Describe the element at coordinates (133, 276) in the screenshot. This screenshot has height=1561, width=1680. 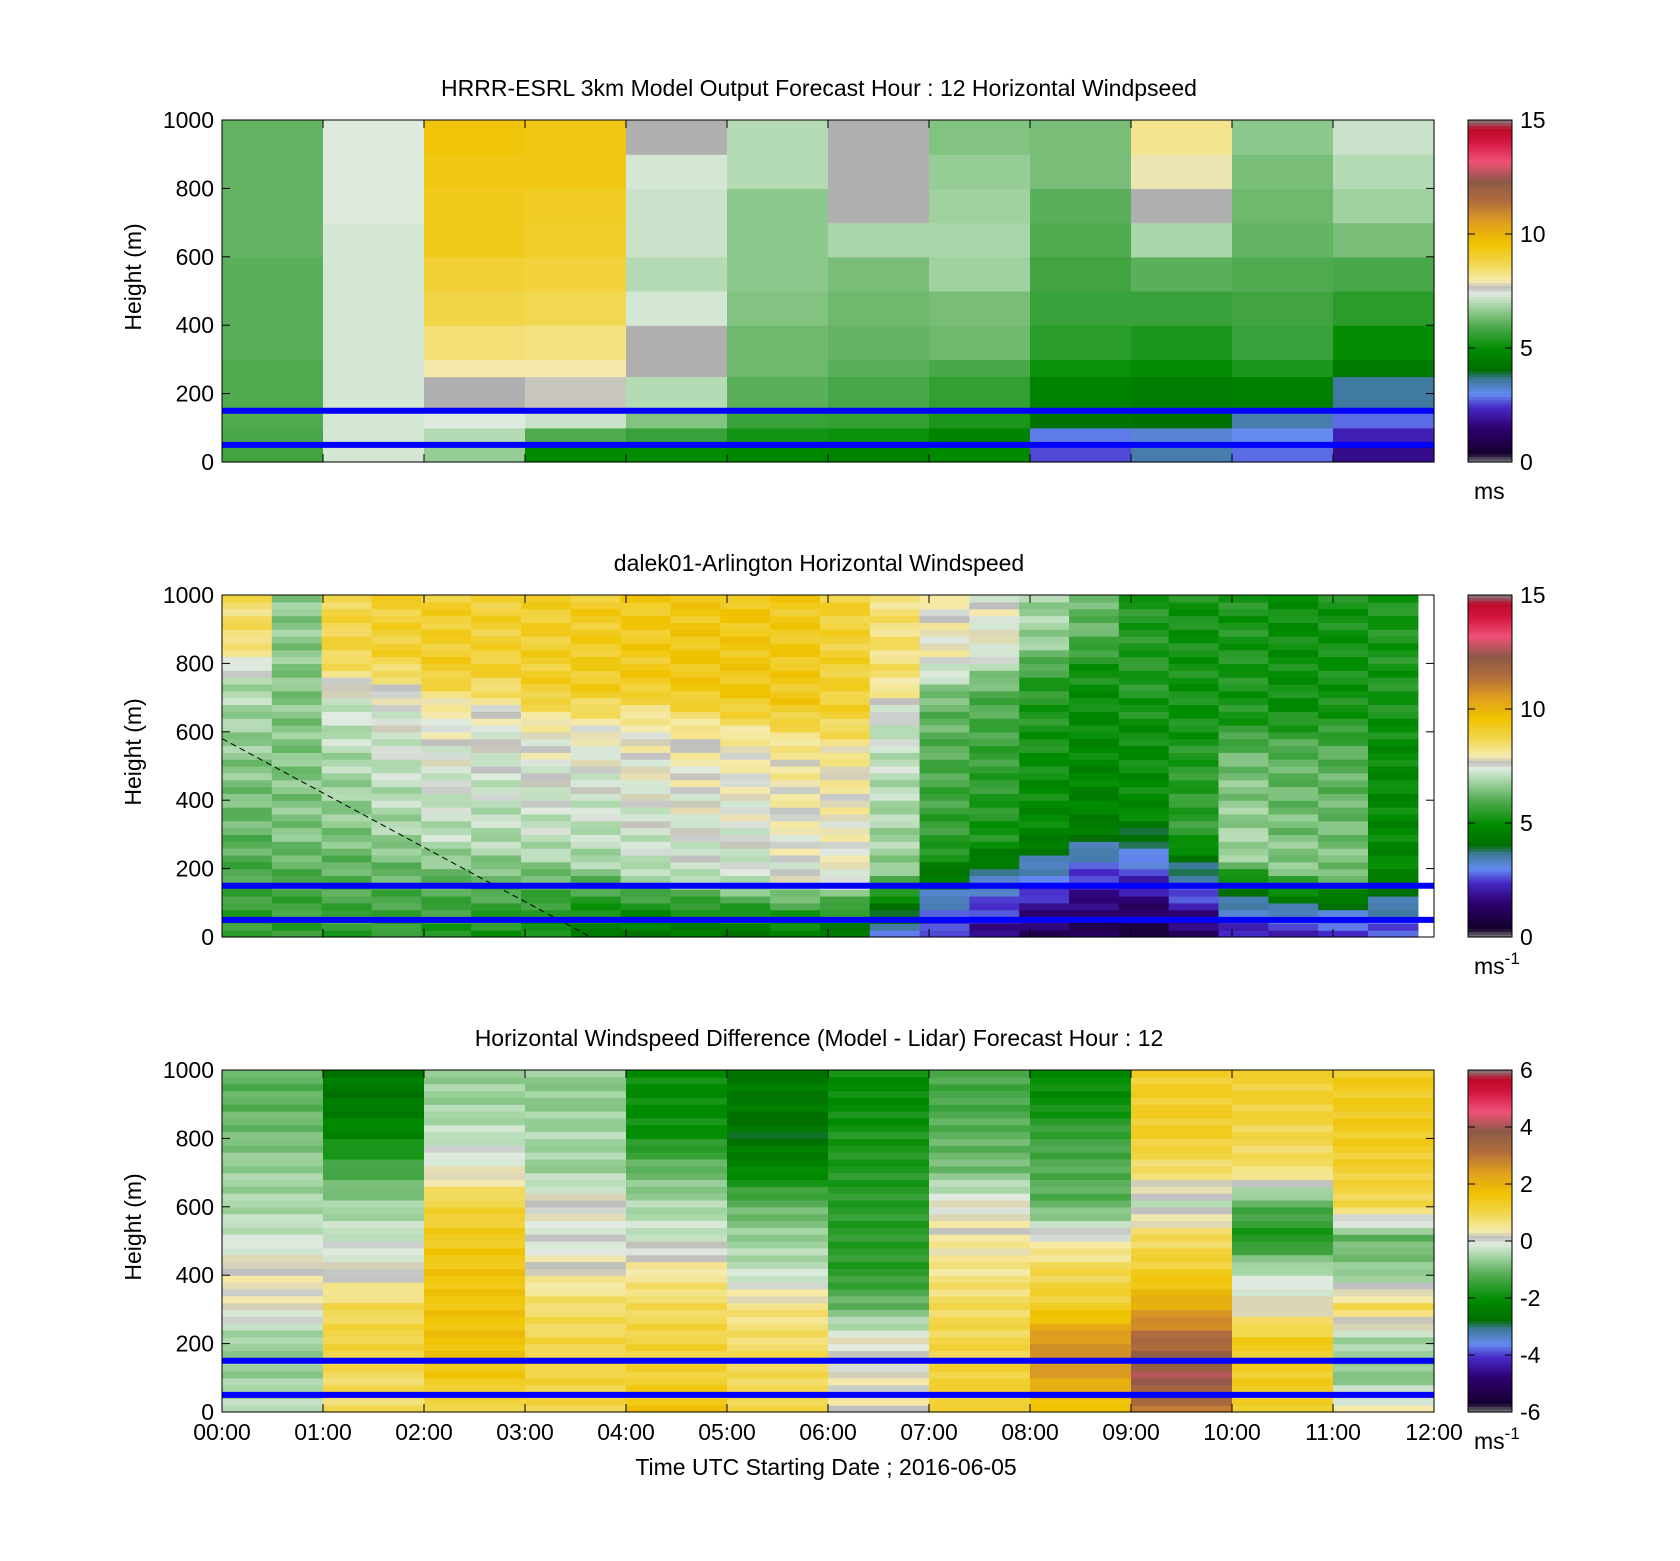
I see `panel-model-ylabel: Height (m)` at that location.